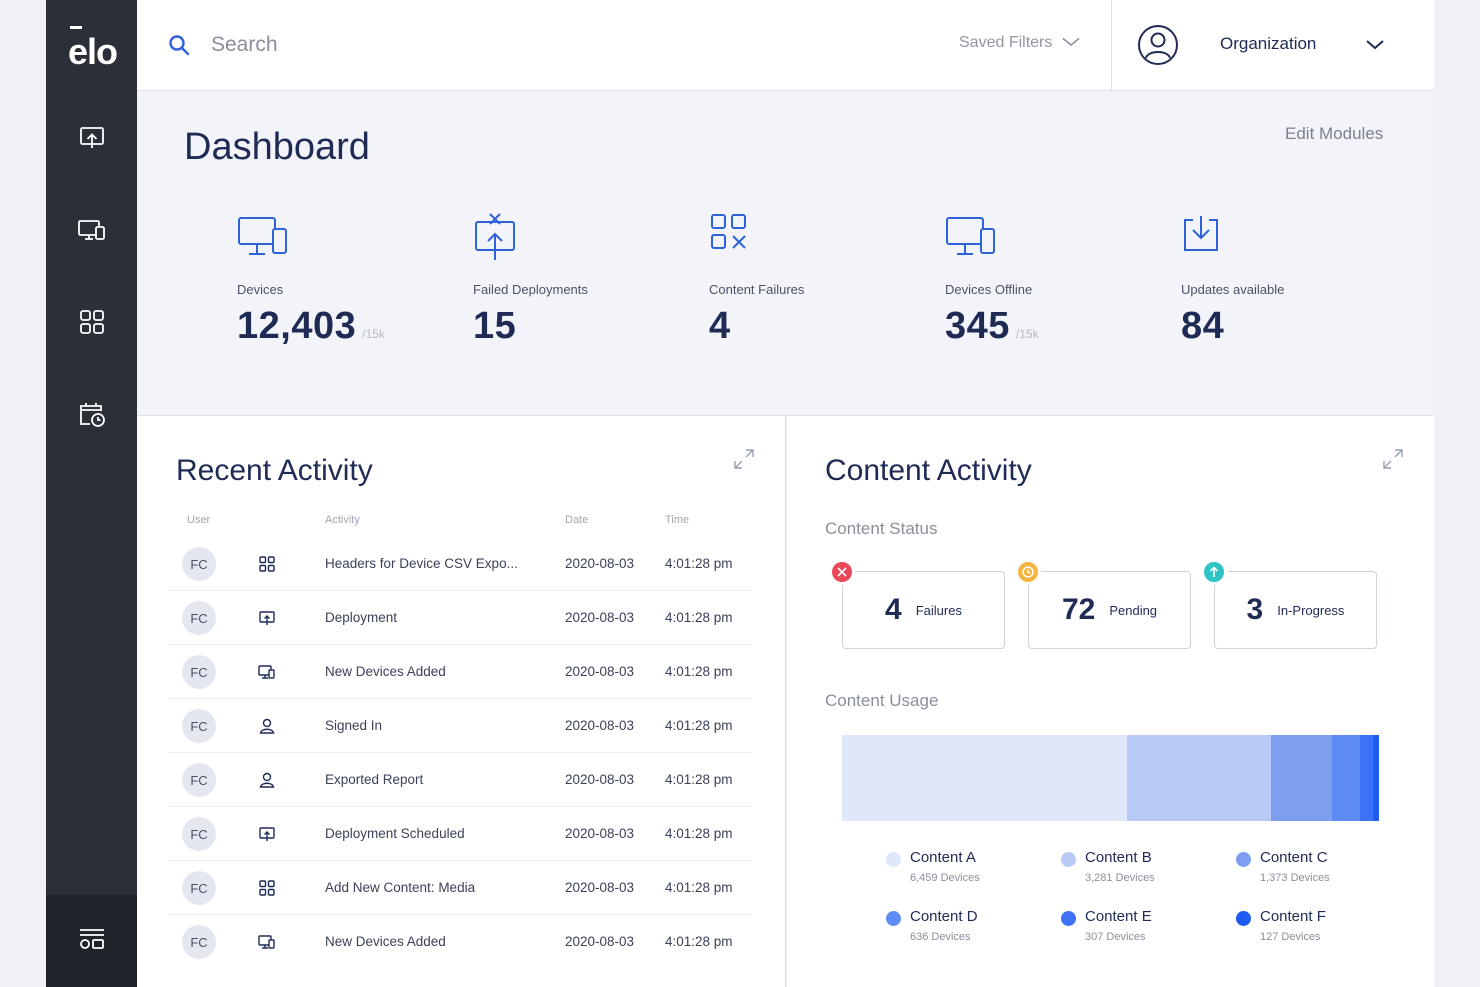 Image resolution: width=1480 pixels, height=987 pixels. Describe the element at coordinates (720, 326) in the screenshot. I see `stat-value: 4` at that location.